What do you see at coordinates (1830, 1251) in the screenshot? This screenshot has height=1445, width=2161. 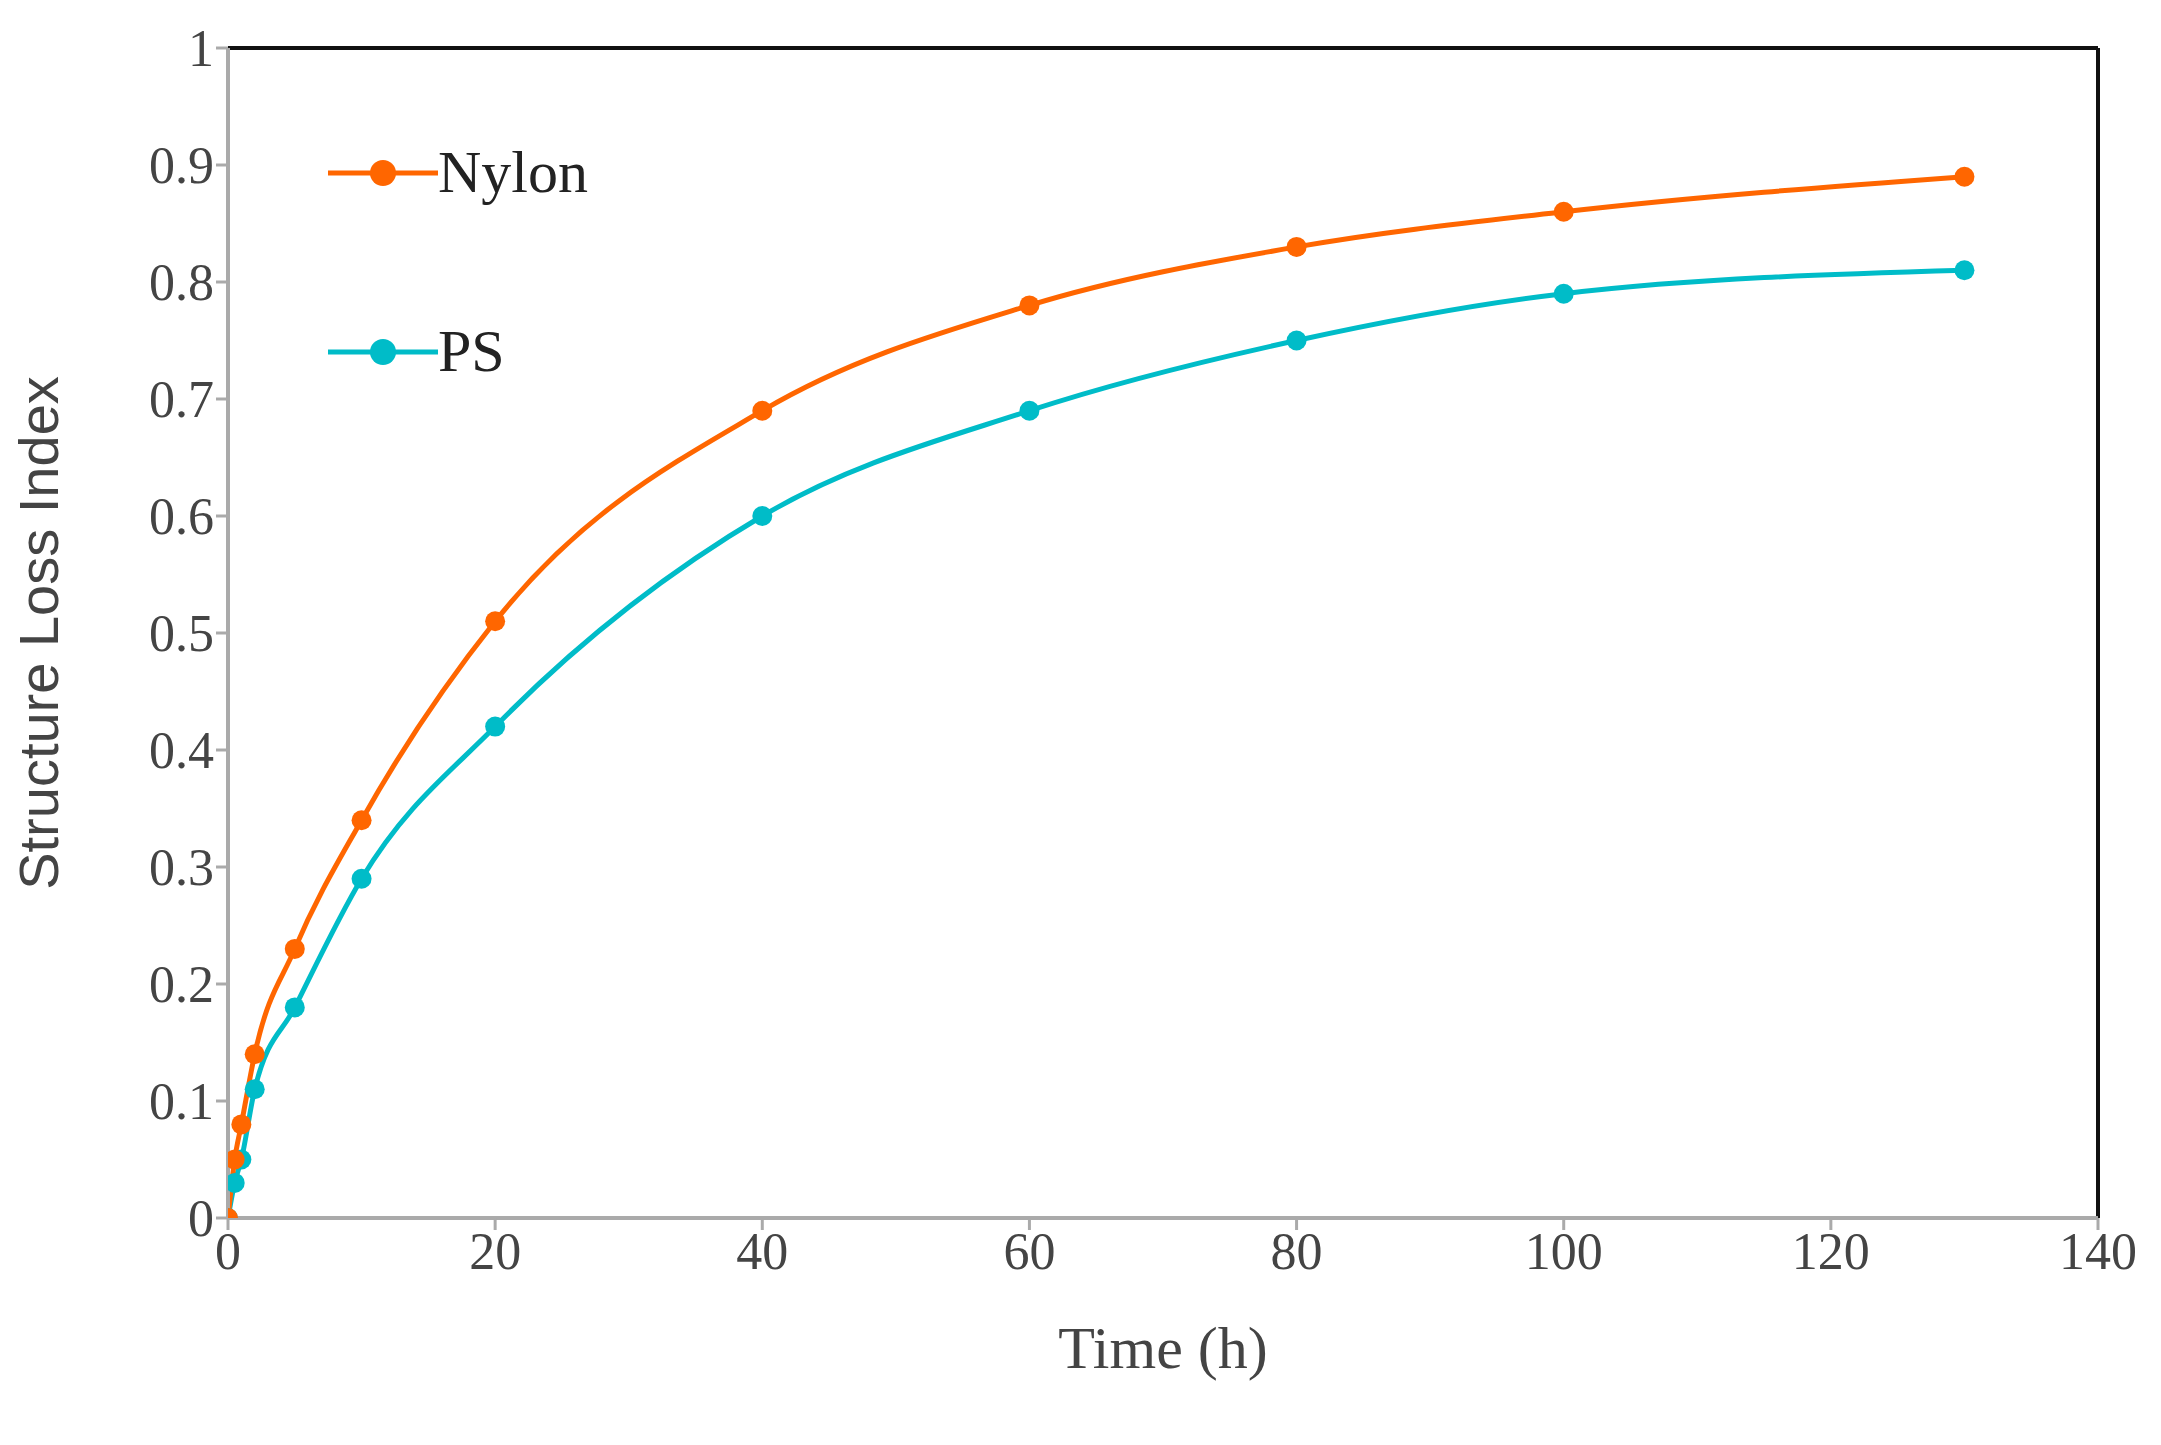 I see `x-tick-label: 120` at bounding box center [1830, 1251].